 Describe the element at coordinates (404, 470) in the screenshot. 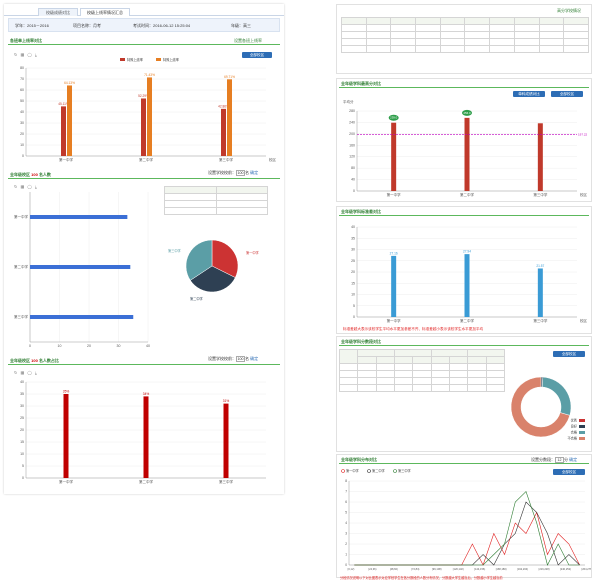

I see `legend-label: 第三中学` at that location.